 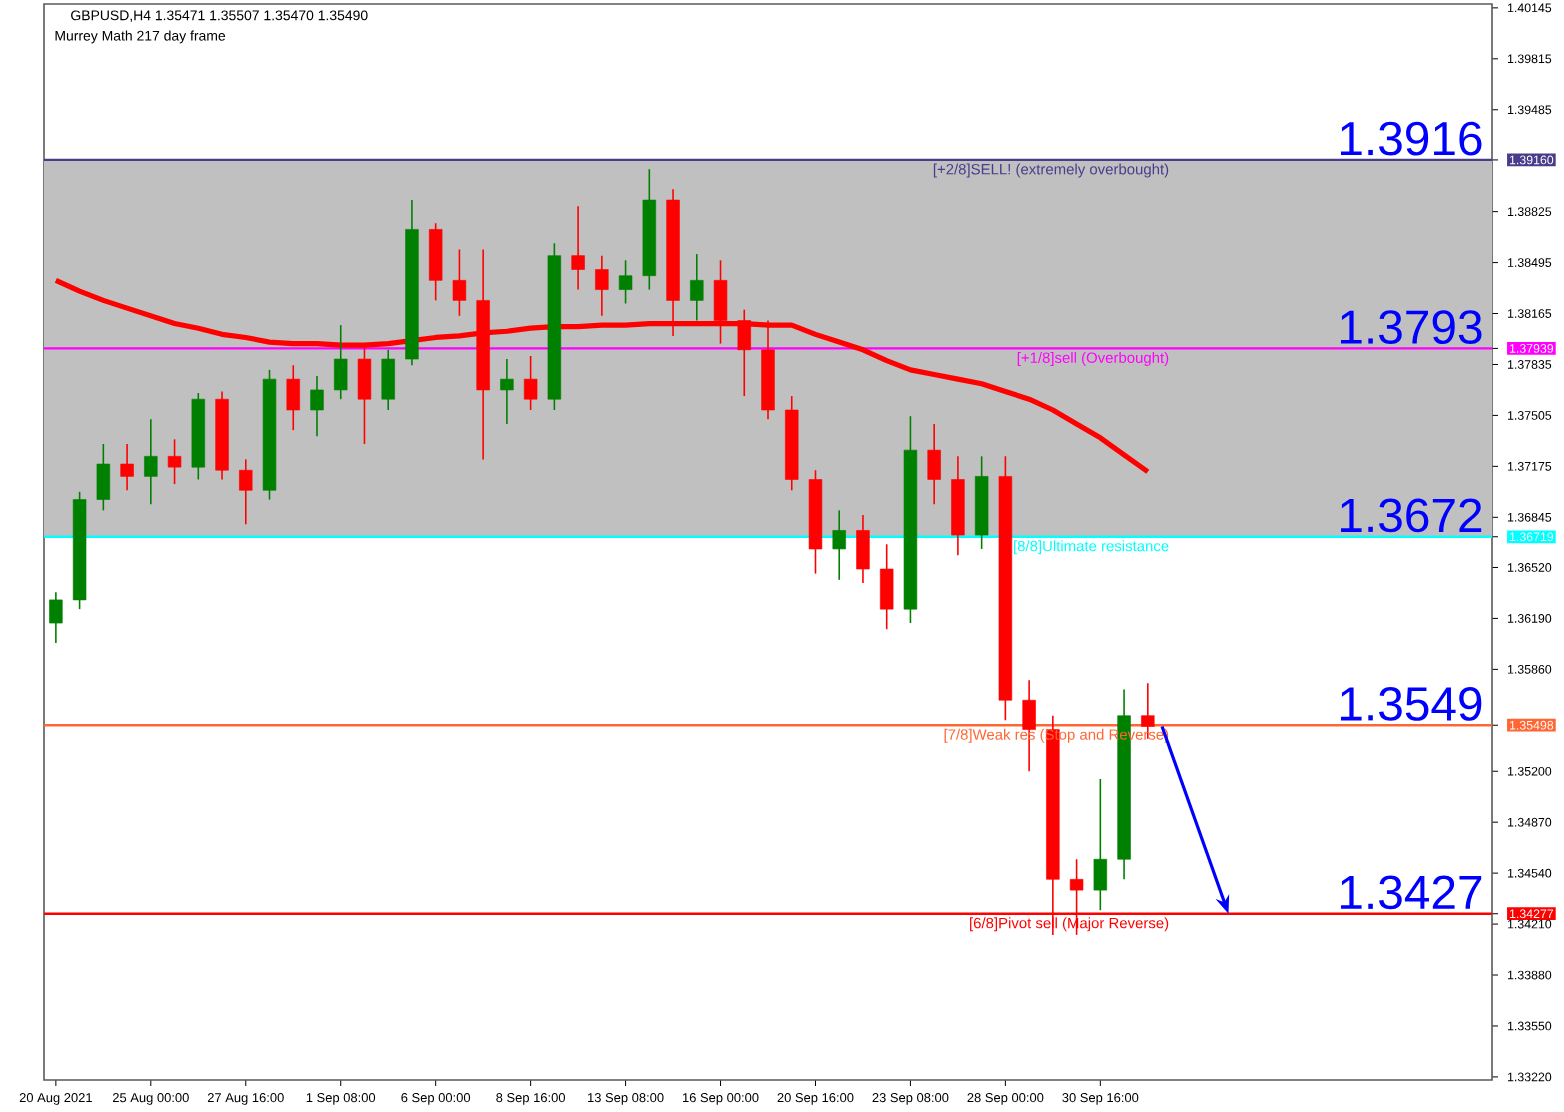 I want to click on annotation: 1.3916, so click(x=1411, y=138).